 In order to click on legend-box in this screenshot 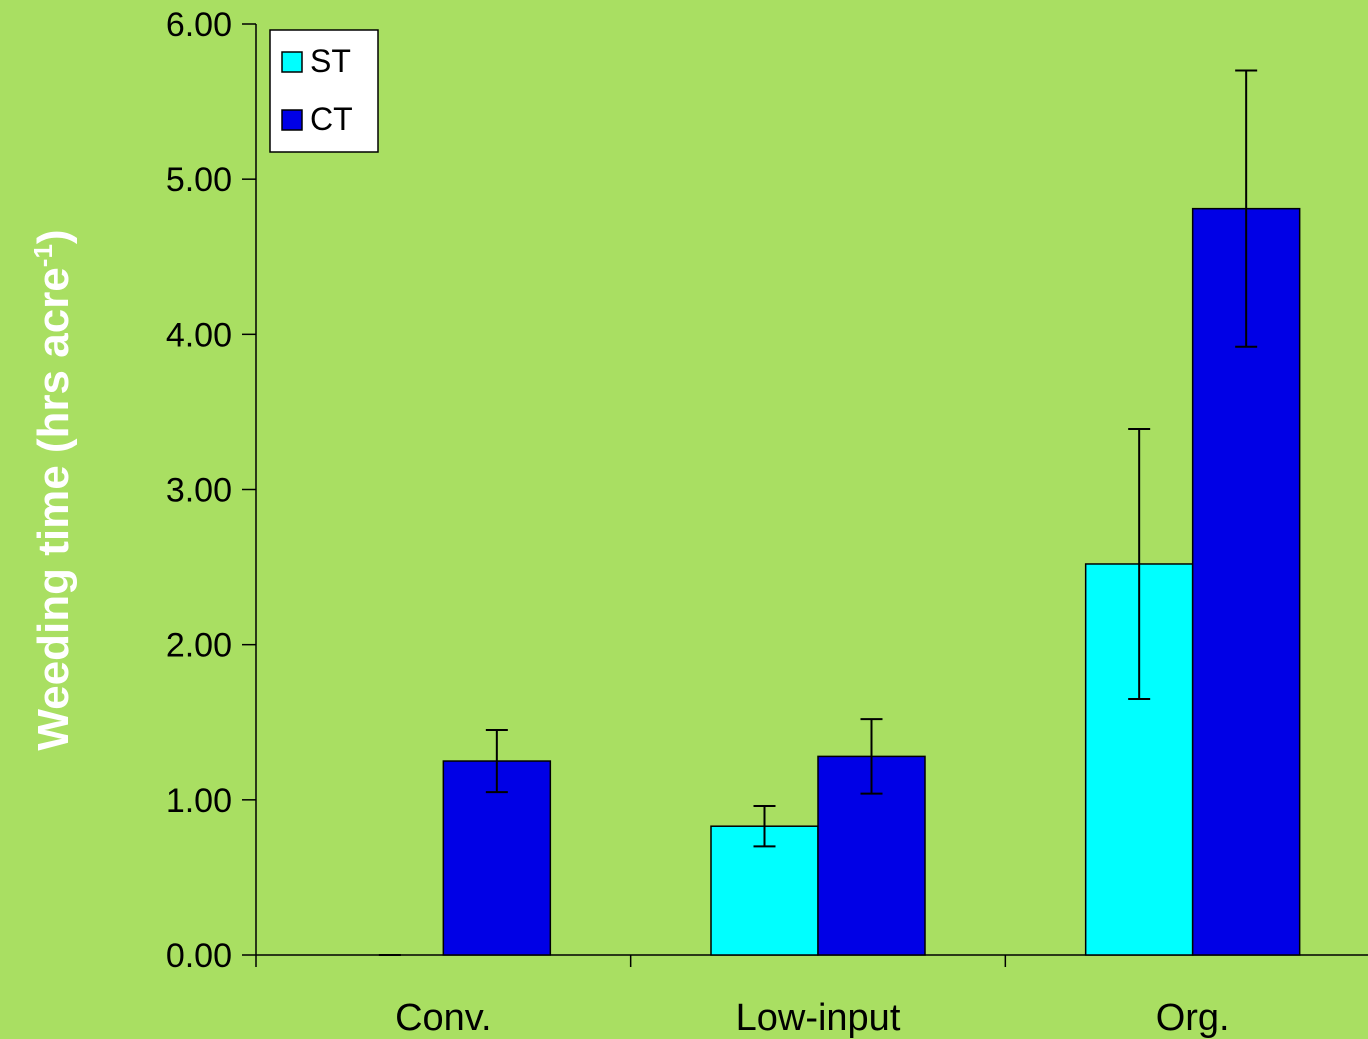, I will do `click(324, 91)`.